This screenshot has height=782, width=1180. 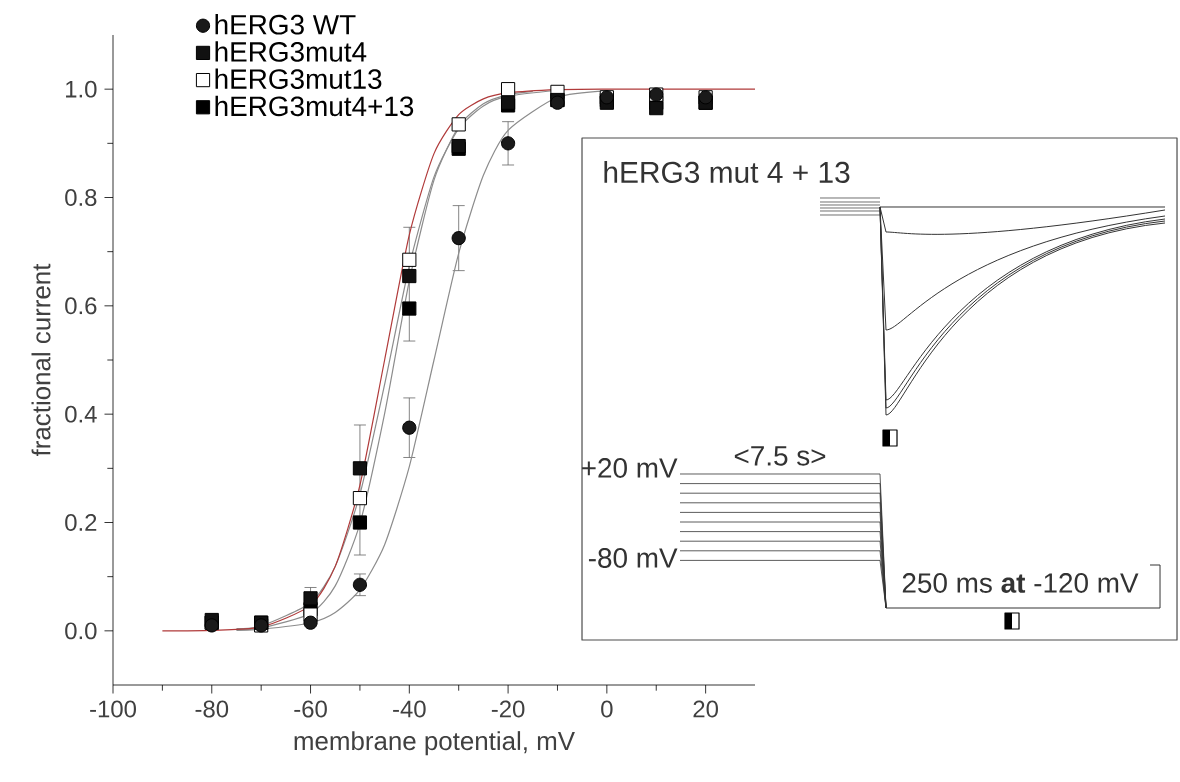 What do you see at coordinates (81, 522) in the screenshot?
I see `y-tick-label: 0.2` at bounding box center [81, 522].